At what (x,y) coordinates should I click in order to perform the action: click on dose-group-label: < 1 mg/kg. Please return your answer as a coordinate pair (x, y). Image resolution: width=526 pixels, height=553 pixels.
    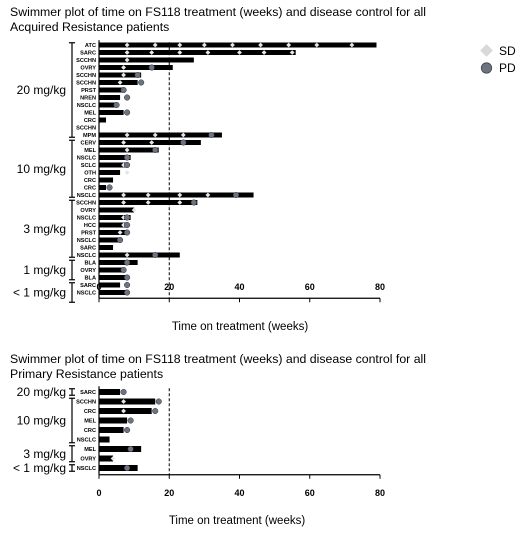
    Looking at the image, I should click on (39, 468).